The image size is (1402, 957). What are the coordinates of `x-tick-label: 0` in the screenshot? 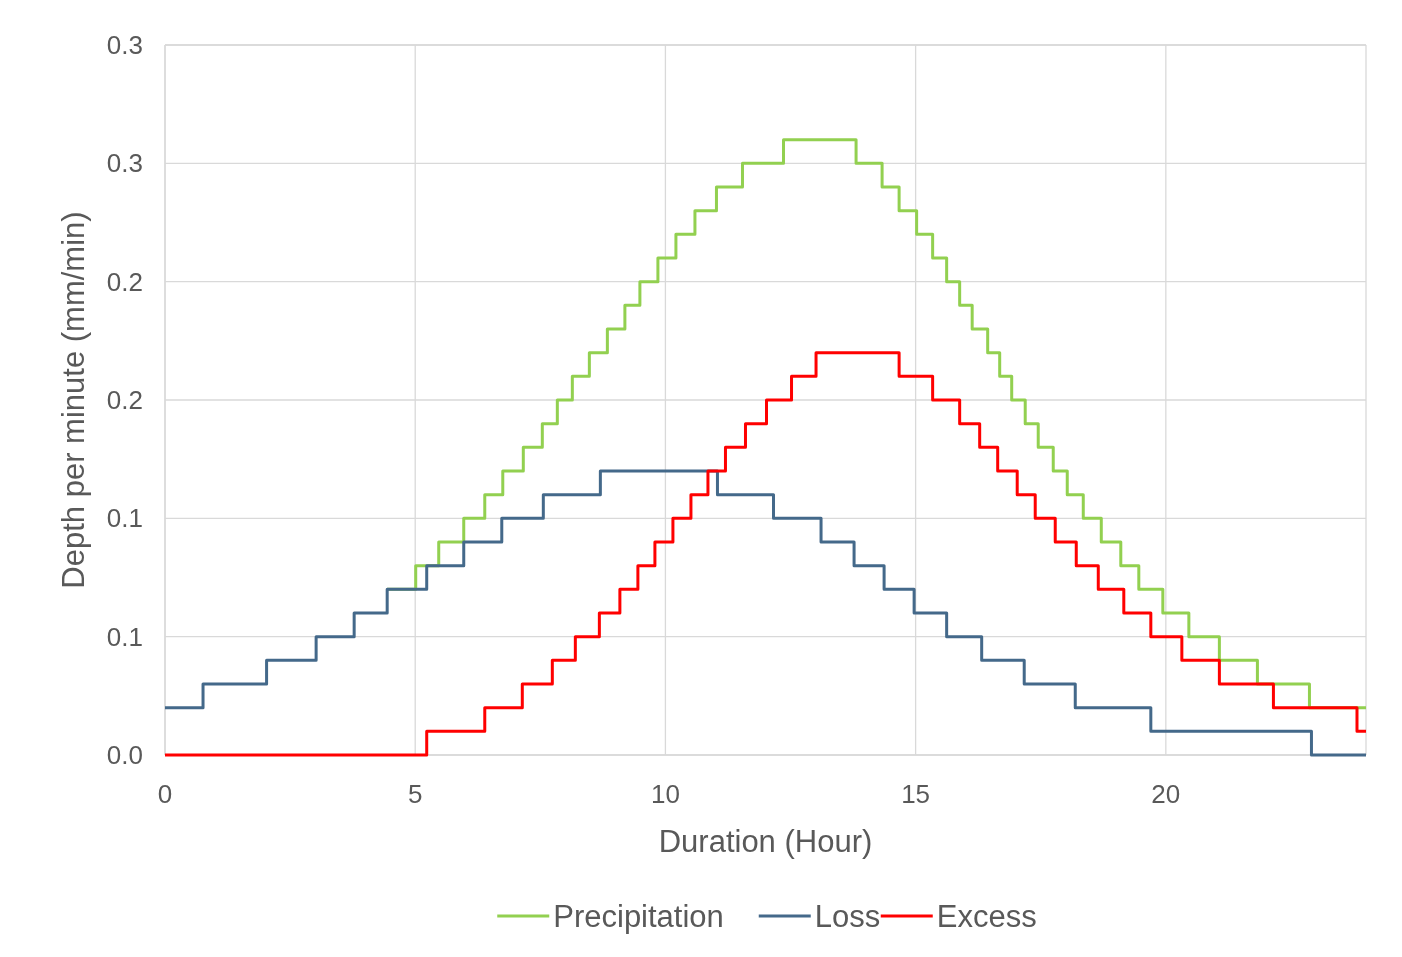 It's located at (165, 794).